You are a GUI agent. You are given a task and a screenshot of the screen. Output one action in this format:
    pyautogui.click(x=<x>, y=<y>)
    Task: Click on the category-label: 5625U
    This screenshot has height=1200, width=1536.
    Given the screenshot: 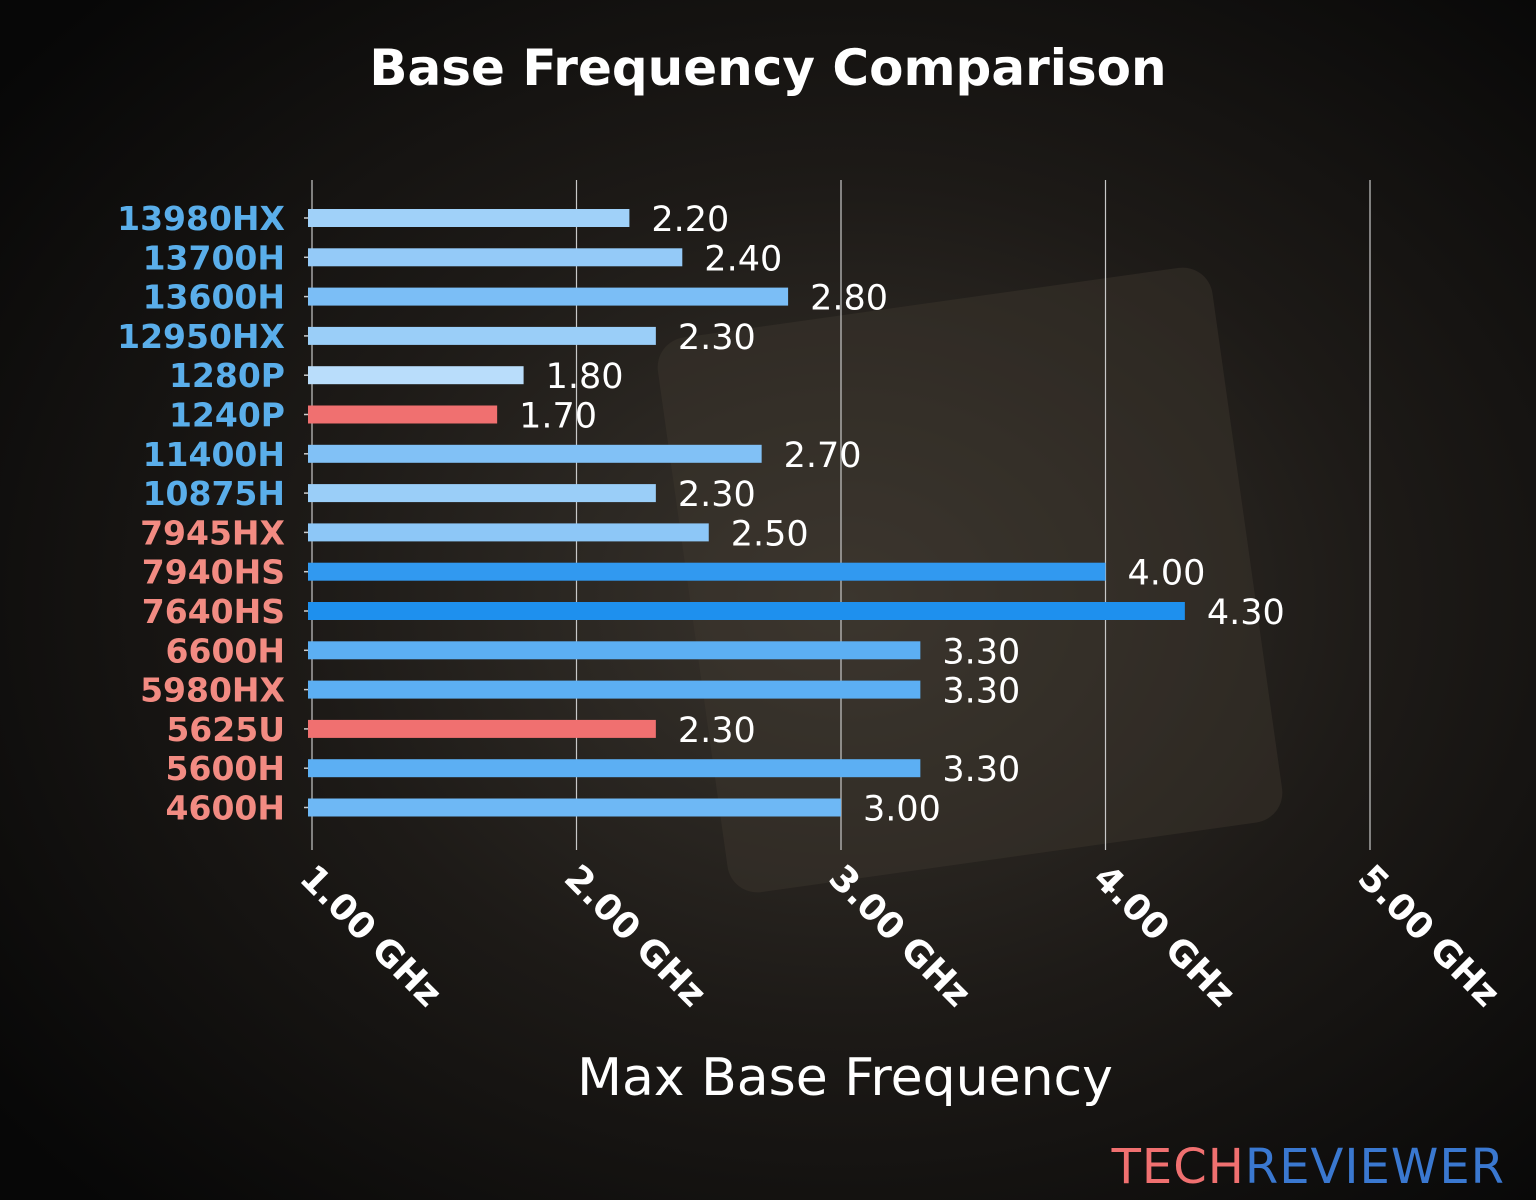 What is the action you would take?
    pyautogui.click(x=225, y=729)
    